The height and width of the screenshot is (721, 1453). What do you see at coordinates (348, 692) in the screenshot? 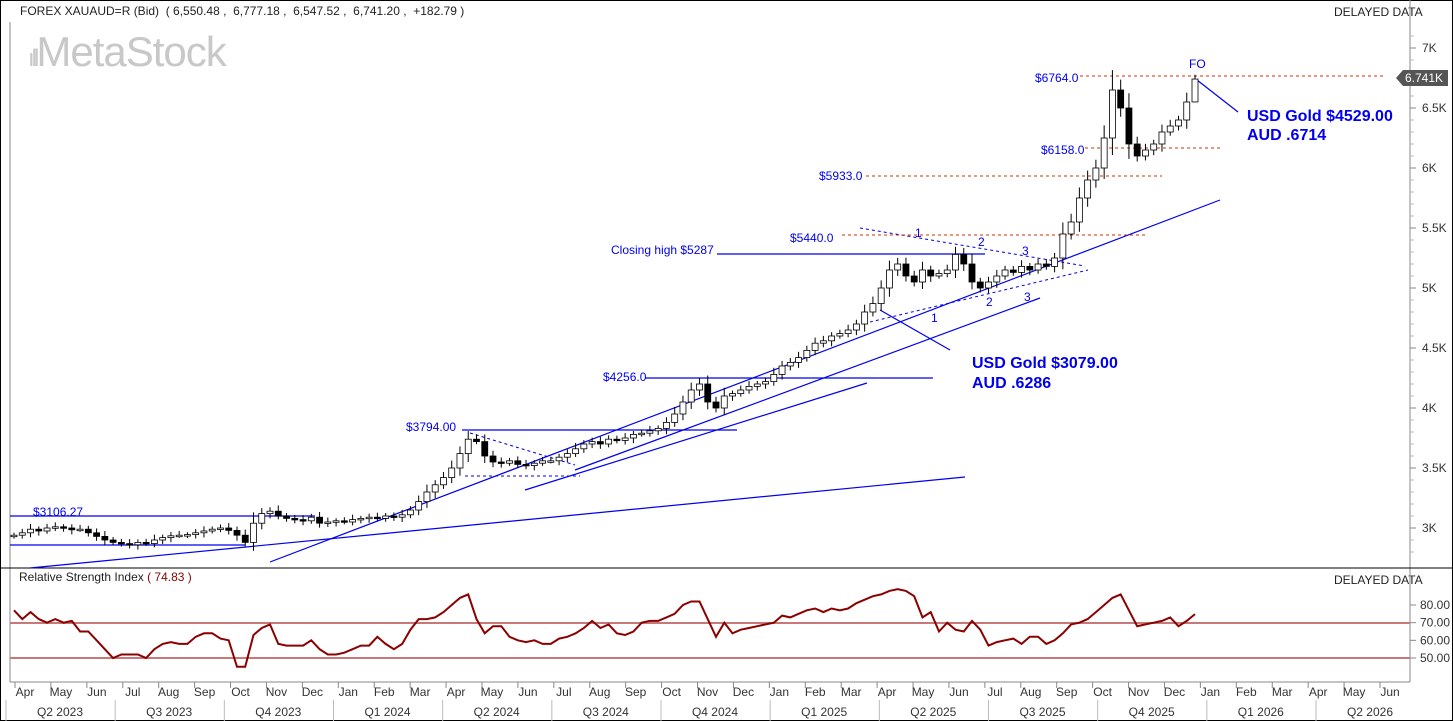
I see `month-label: Jan` at bounding box center [348, 692].